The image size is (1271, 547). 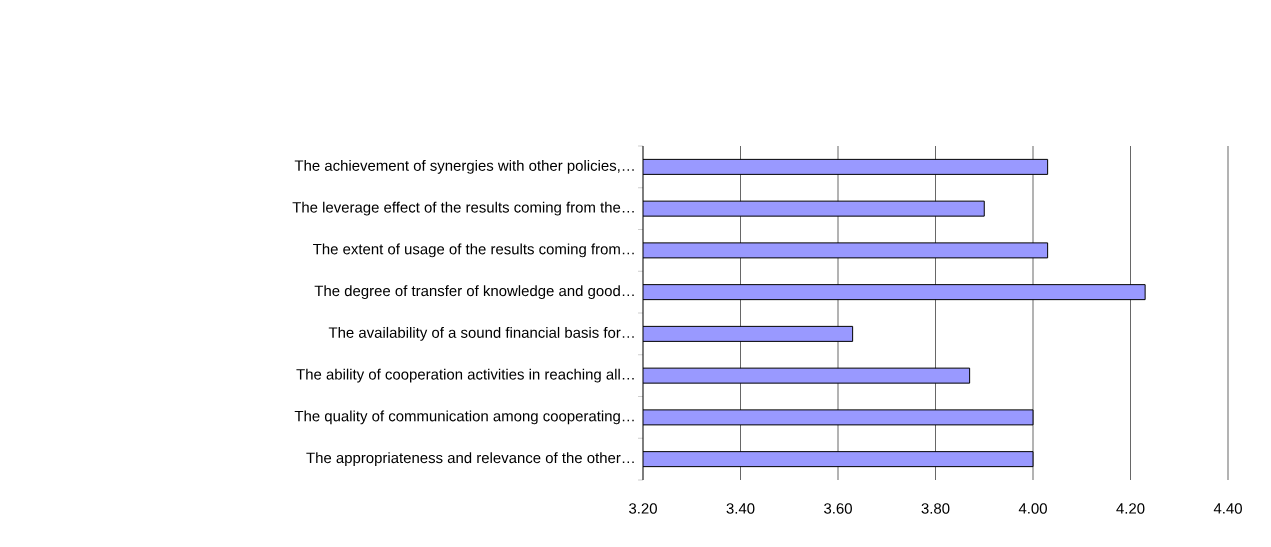 What do you see at coordinates (1130, 508) in the screenshot?
I see `x-tick-label: 4.20` at bounding box center [1130, 508].